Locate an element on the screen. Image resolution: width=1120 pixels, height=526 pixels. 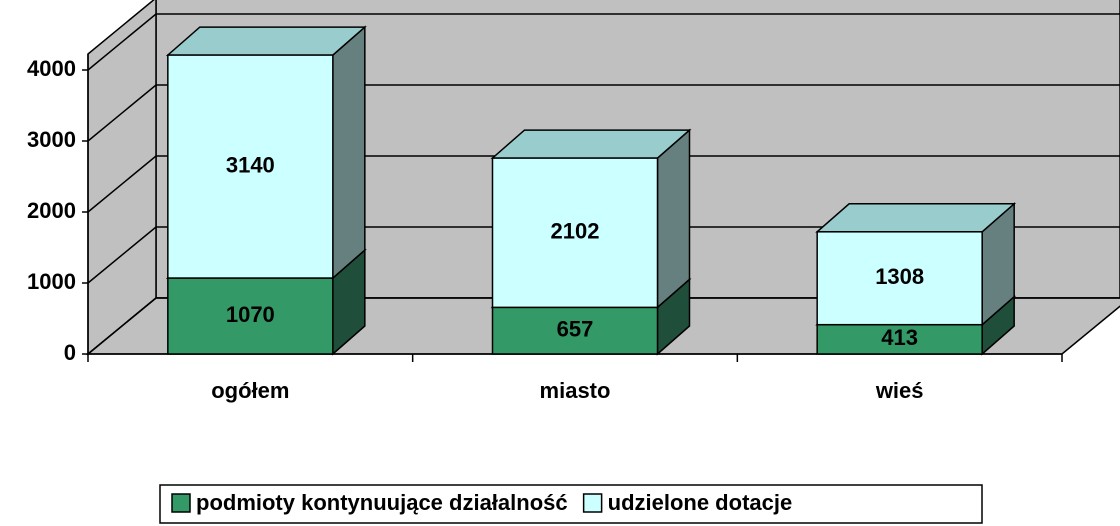
y-tick-label: 0 is located at coordinates (70, 352).